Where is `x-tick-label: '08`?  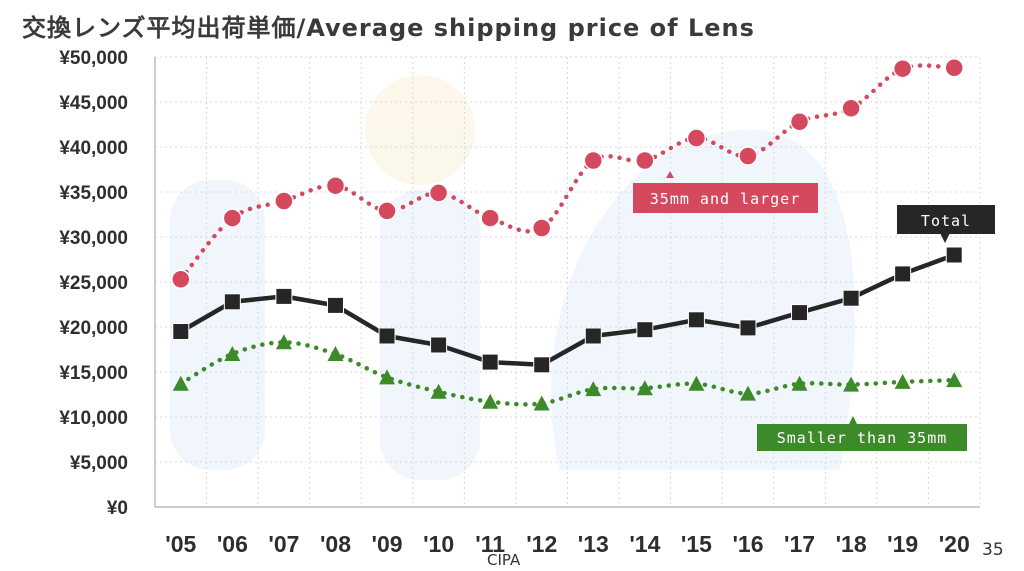
x-tick-label: '08 is located at coordinates (335, 544).